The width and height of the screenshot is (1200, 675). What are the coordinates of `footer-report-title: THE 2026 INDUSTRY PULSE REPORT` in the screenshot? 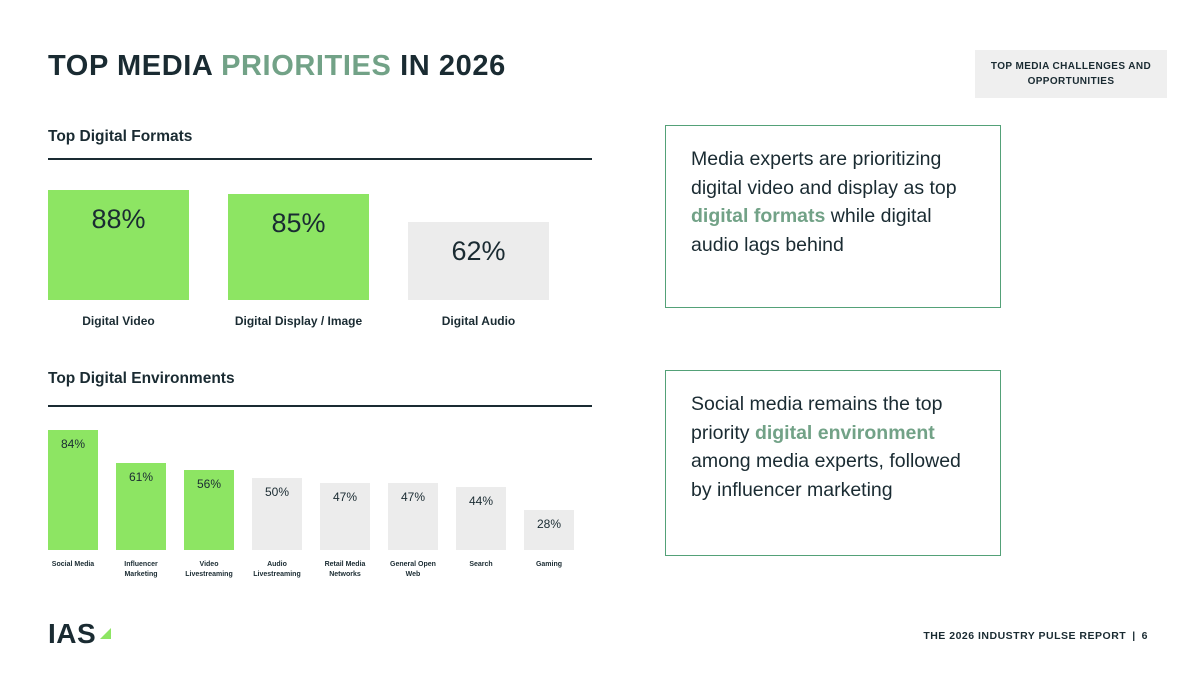 It's located at (1025, 636).